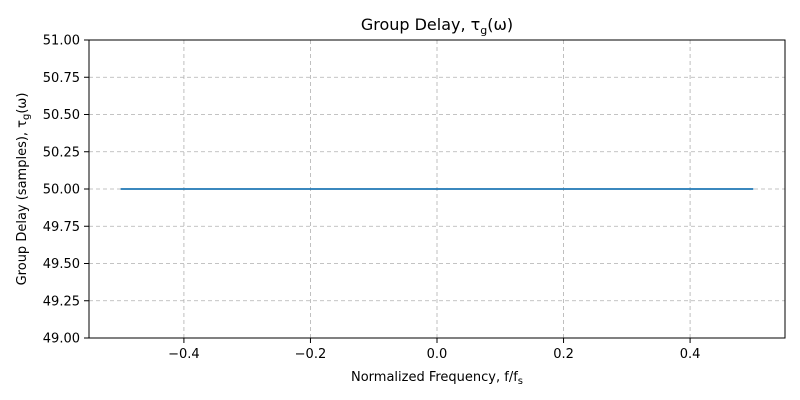 The height and width of the screenshot is (400, 800). I want to click on x-tick-label: 0.4, so click(690, 354).